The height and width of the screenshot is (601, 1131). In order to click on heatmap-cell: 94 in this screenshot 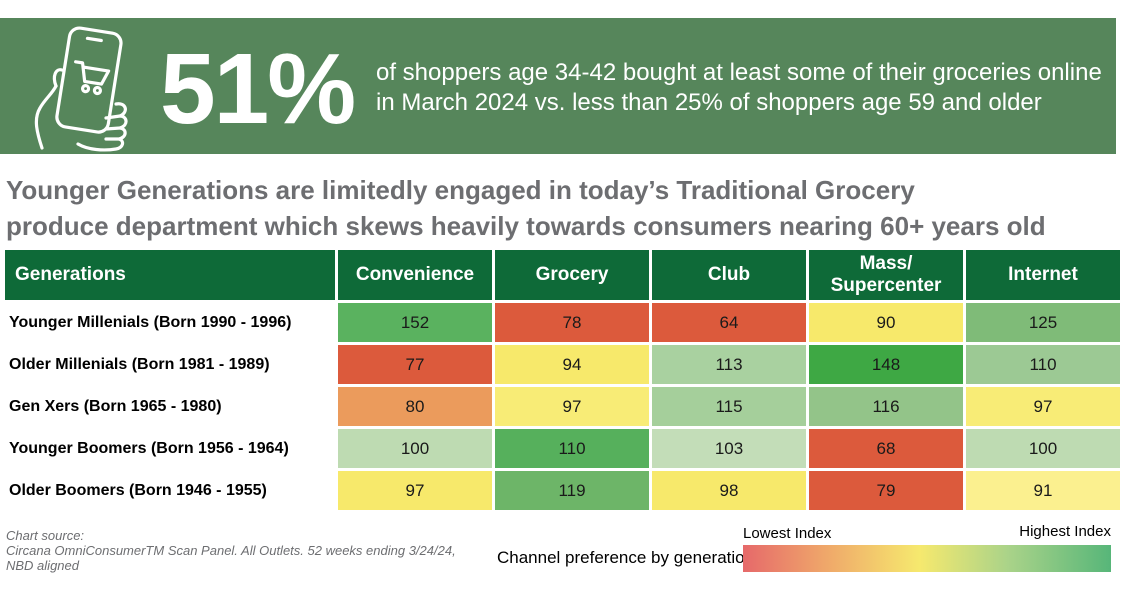, I will do `click(572, 364)`.